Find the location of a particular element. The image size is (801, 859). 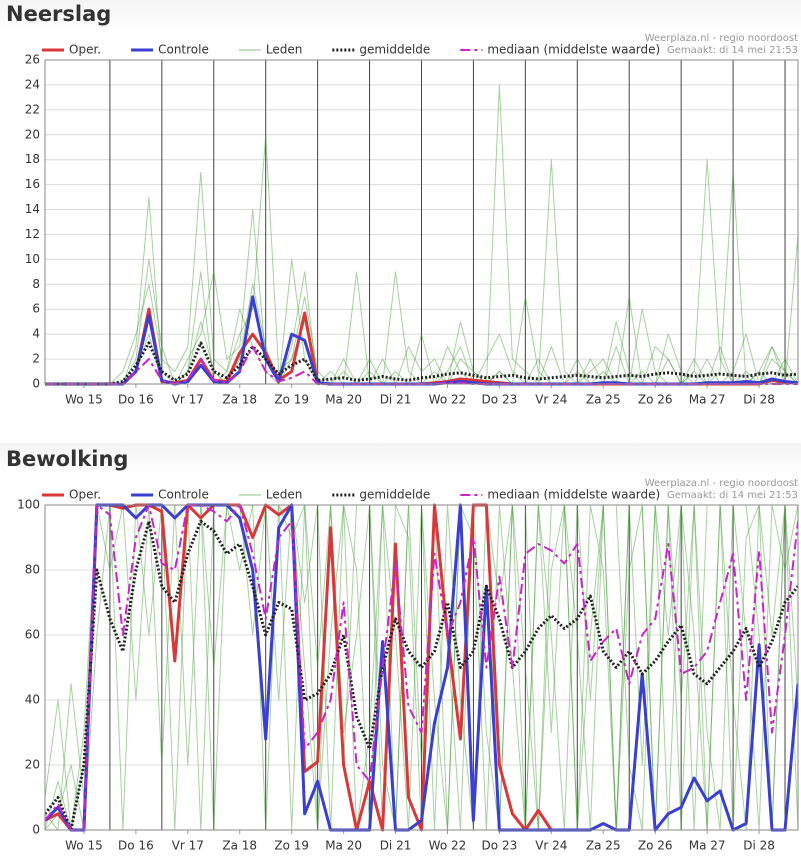

y-tick-label: 60 is located at coordinates (32, 635).